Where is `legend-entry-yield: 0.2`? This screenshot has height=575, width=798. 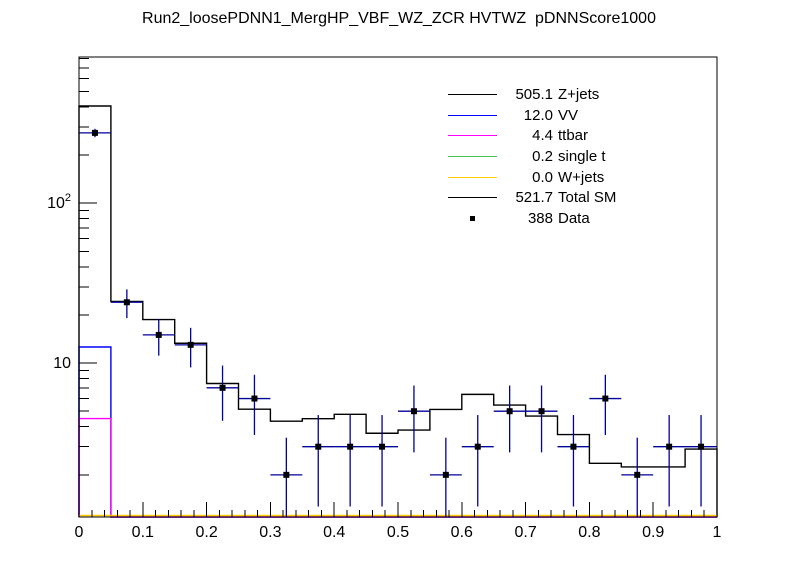
legend-entry-yield: 0.2 is located at coordinates (542, 156).